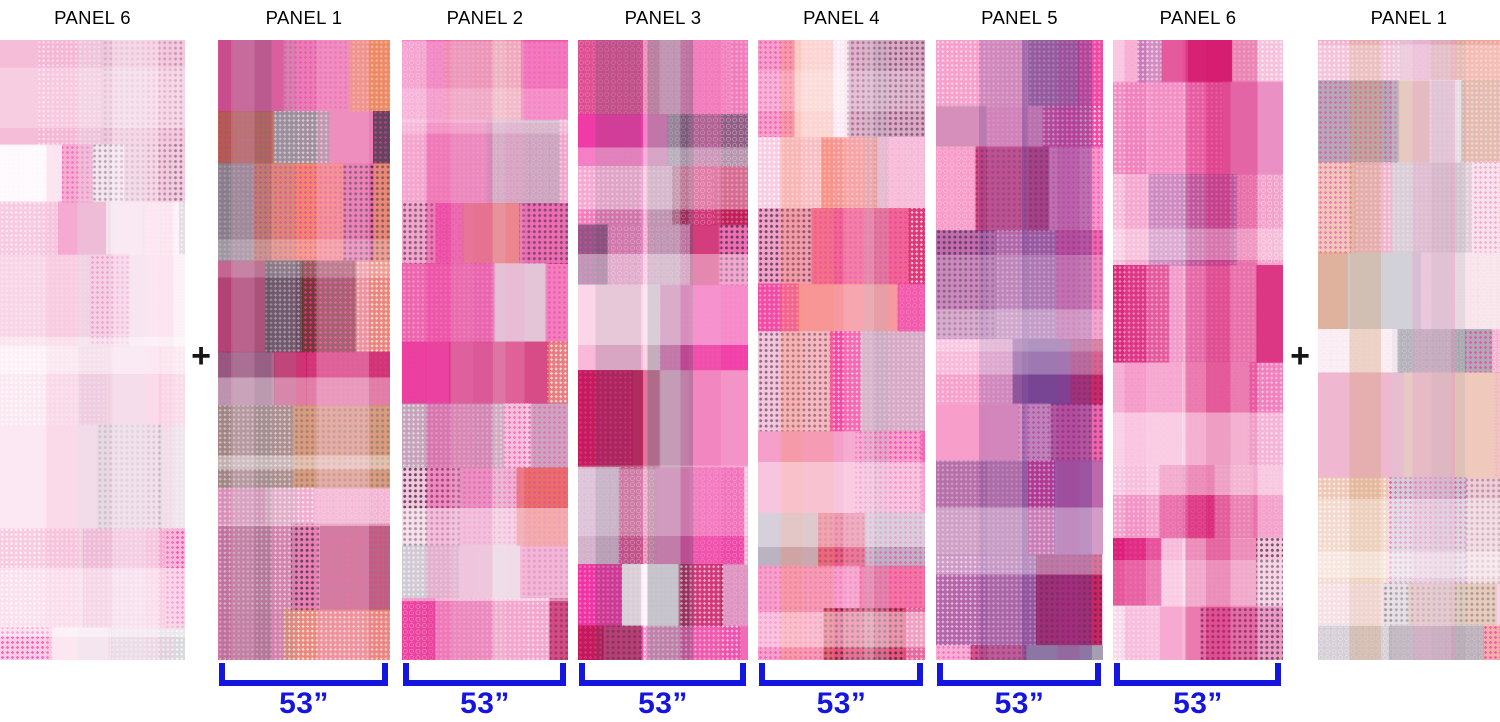 This screenshot has height=722, width=1500. I want to click on panel-column-6: PANEL 6 53”, so click(1198, 363).